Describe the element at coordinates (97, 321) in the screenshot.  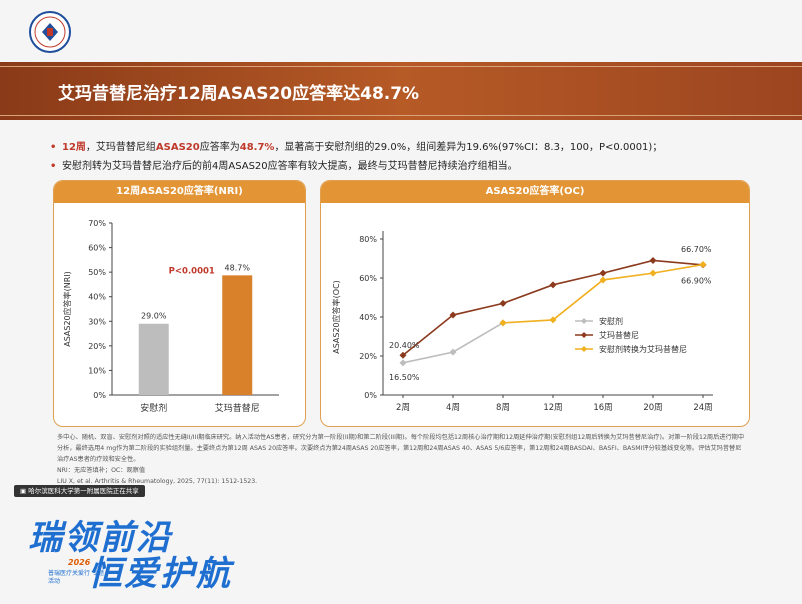
I see `y-tick-label: 30%` at that location.